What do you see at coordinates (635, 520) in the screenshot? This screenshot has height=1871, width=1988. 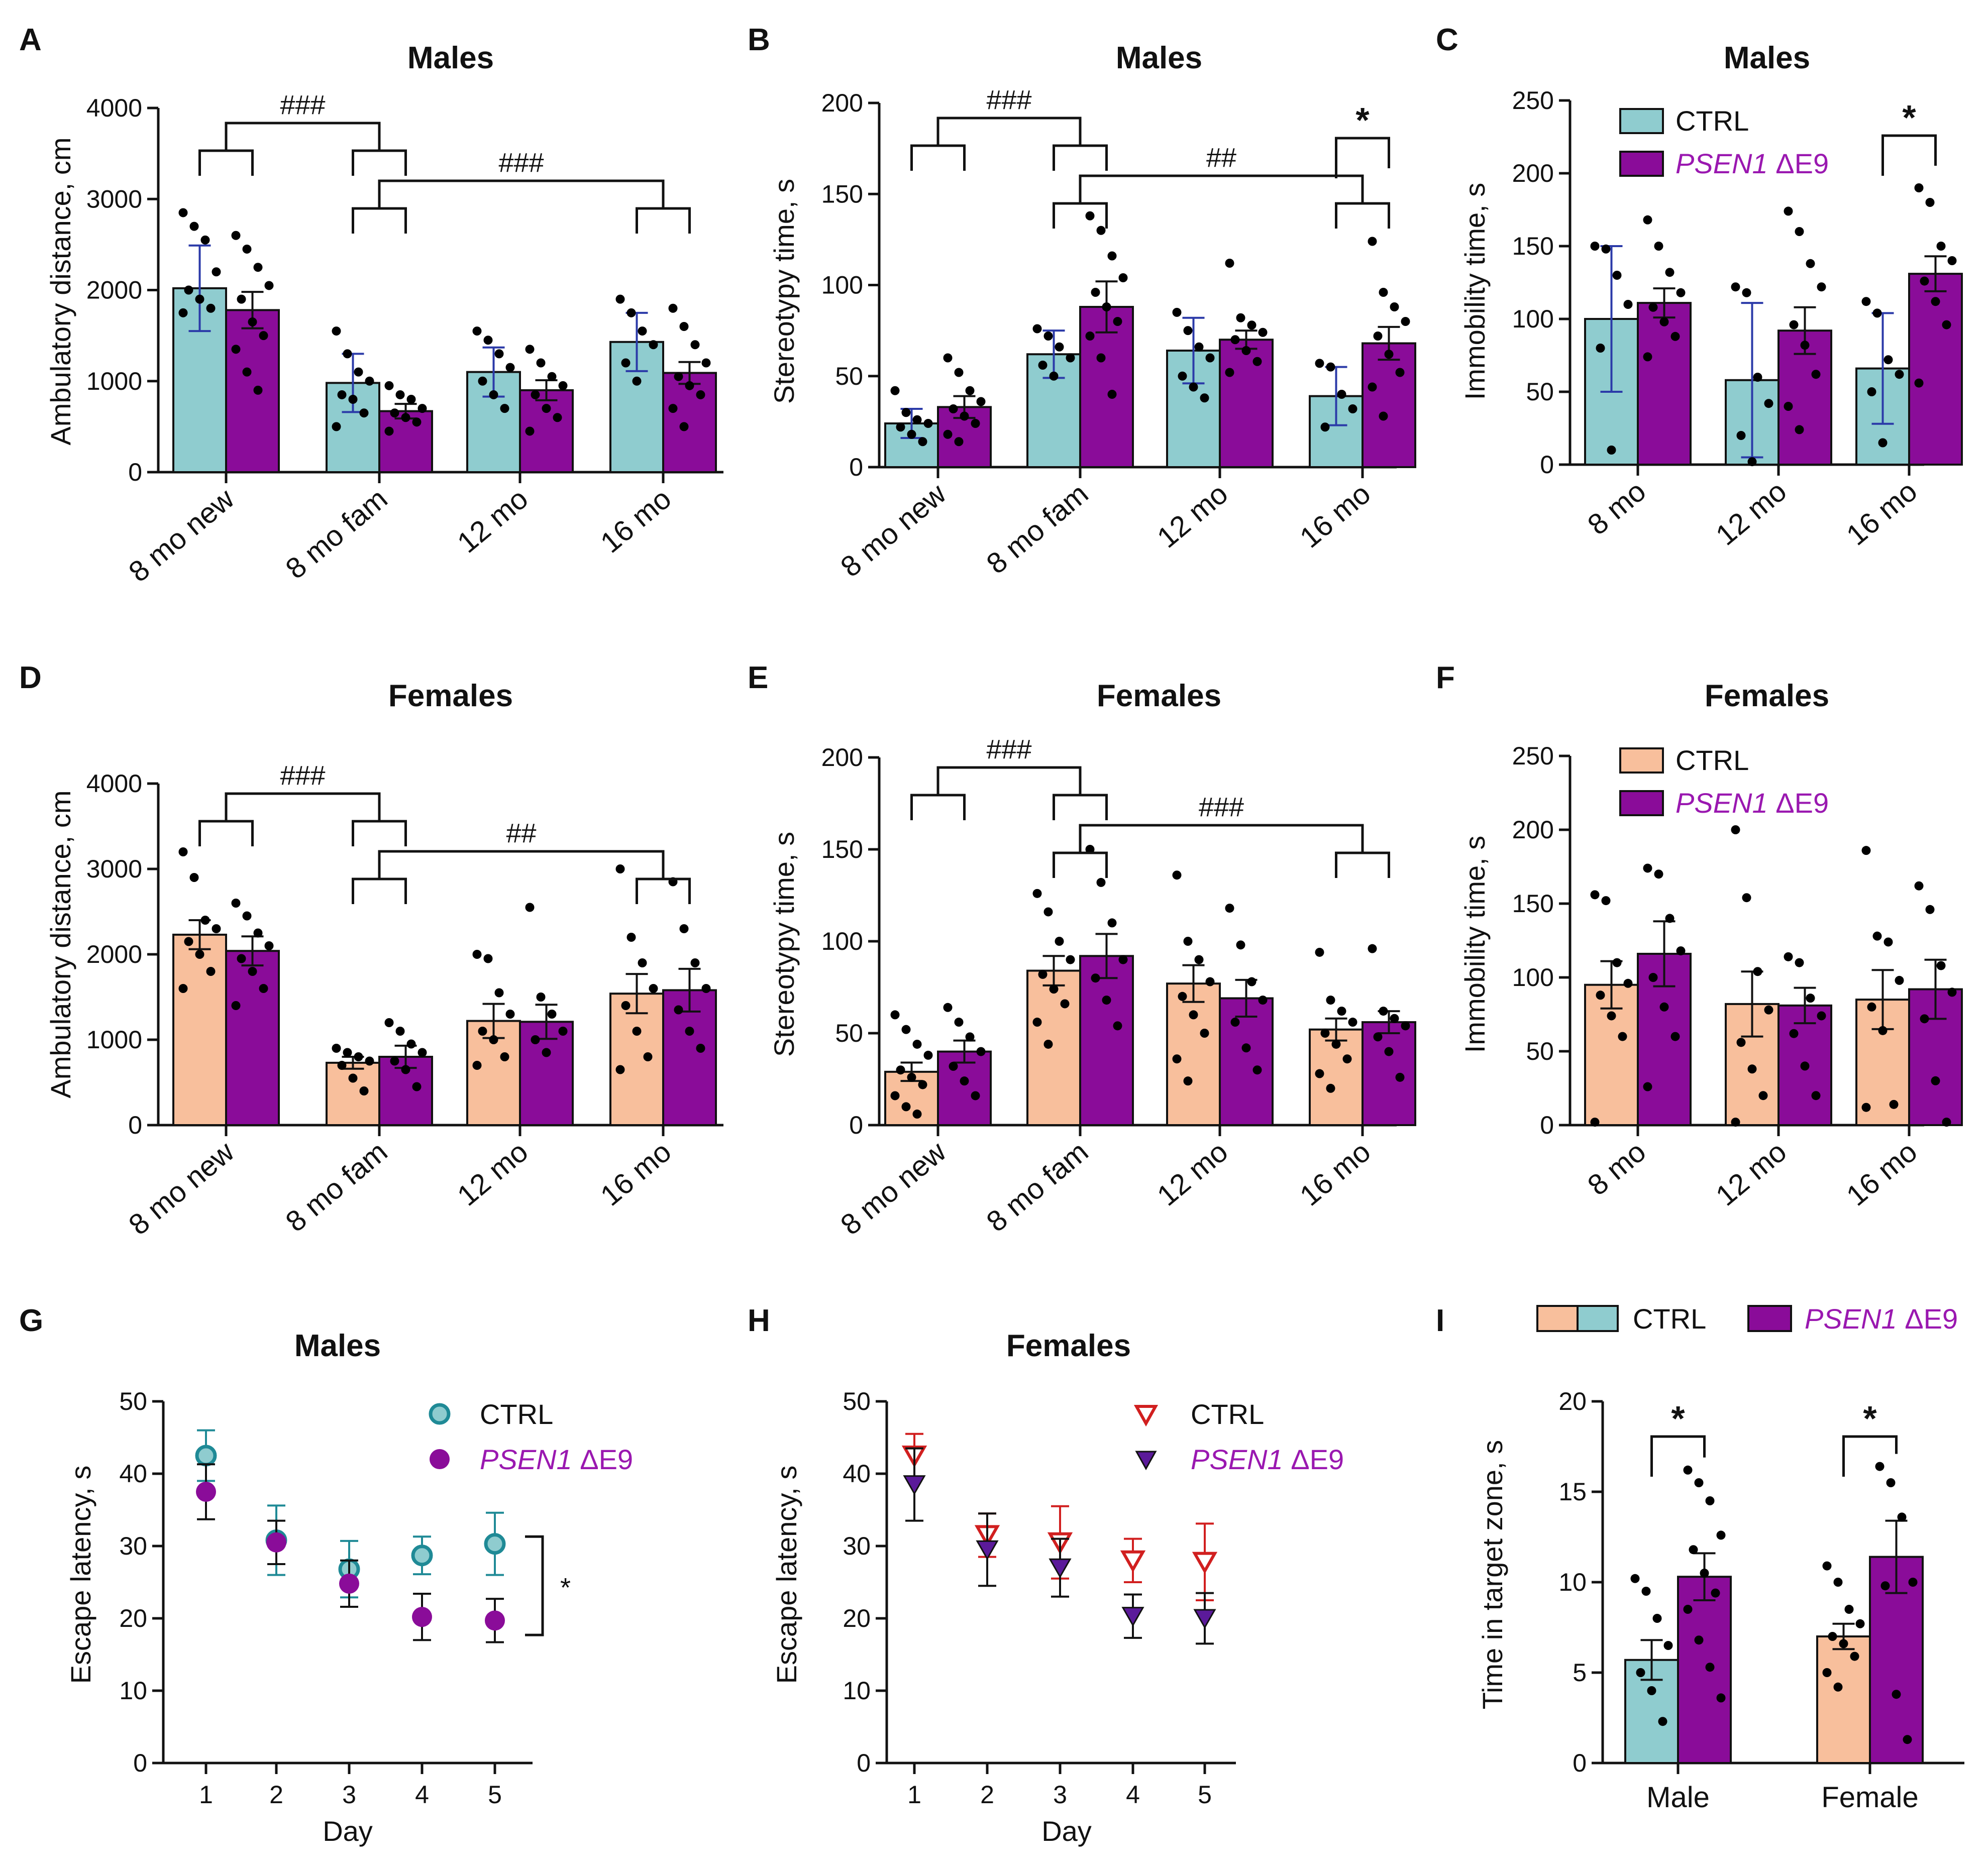 I see `x-category-label-A: 16 mo` at bounding box center [635, 520].